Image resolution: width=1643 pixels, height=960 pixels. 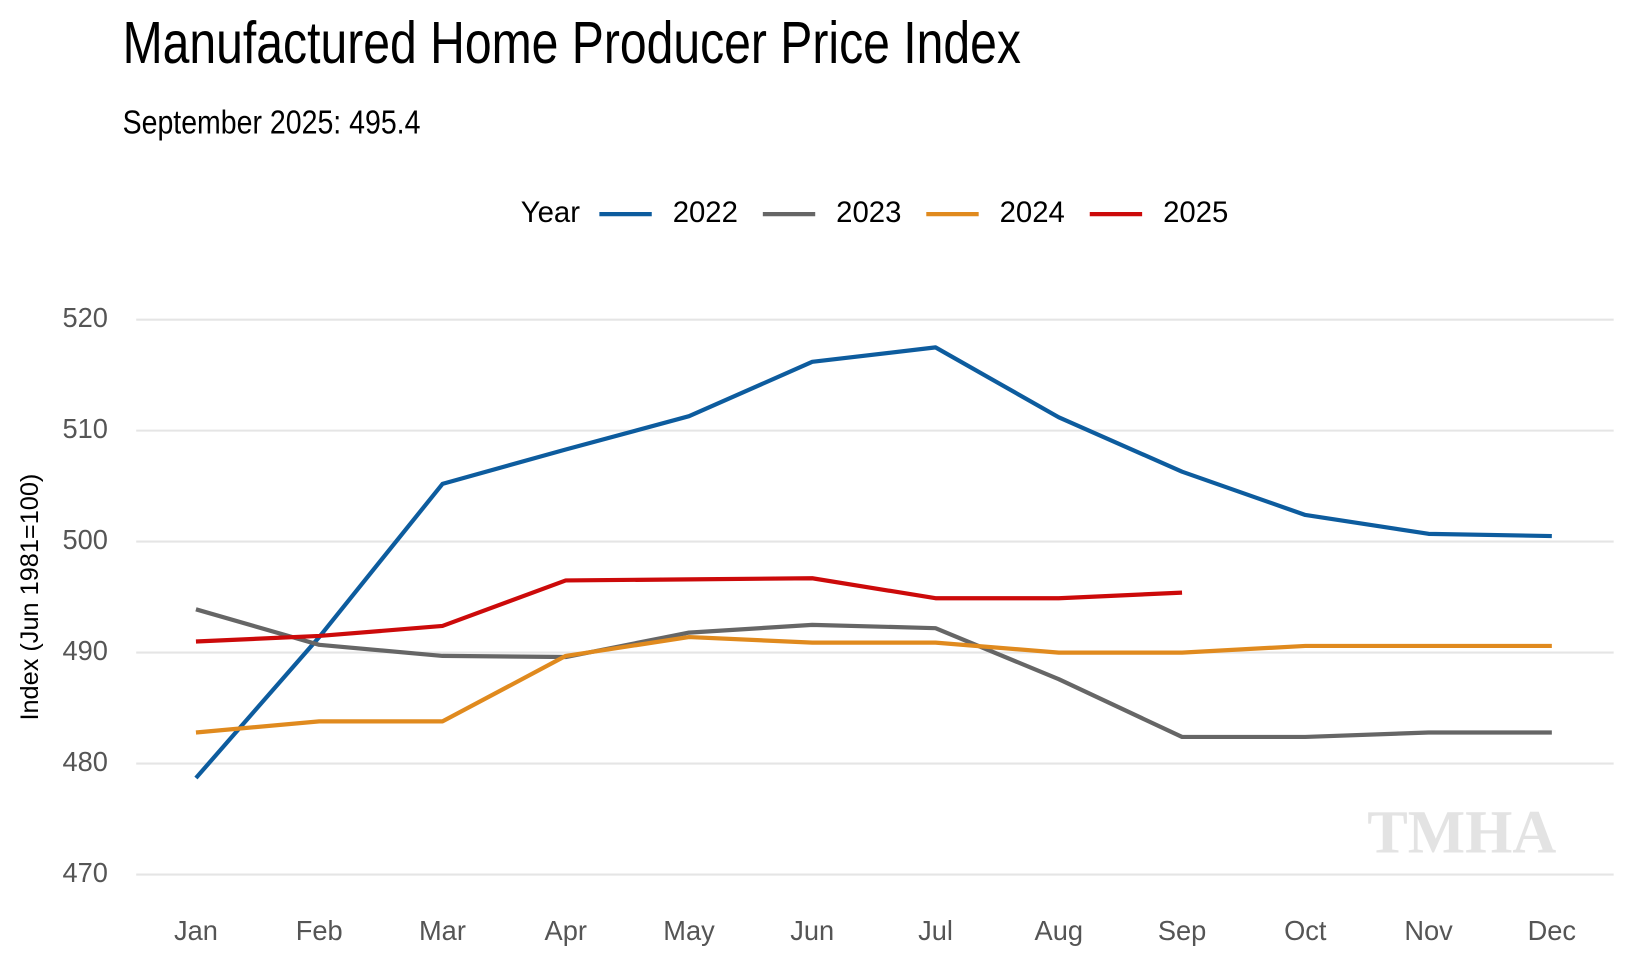 I want to click on y-tick-label: 480, so click(x=84, y=761).